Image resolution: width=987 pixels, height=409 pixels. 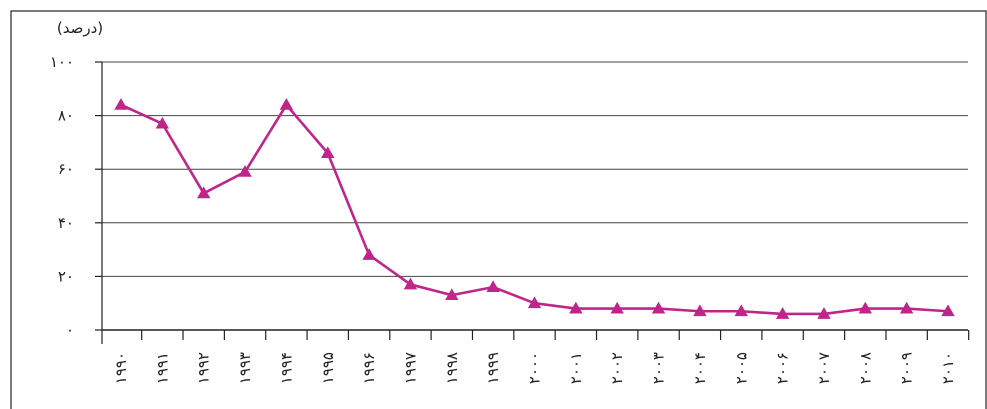 I want to click on x-tick-label: ۲۰۰۵, so click(x=741, y=368).